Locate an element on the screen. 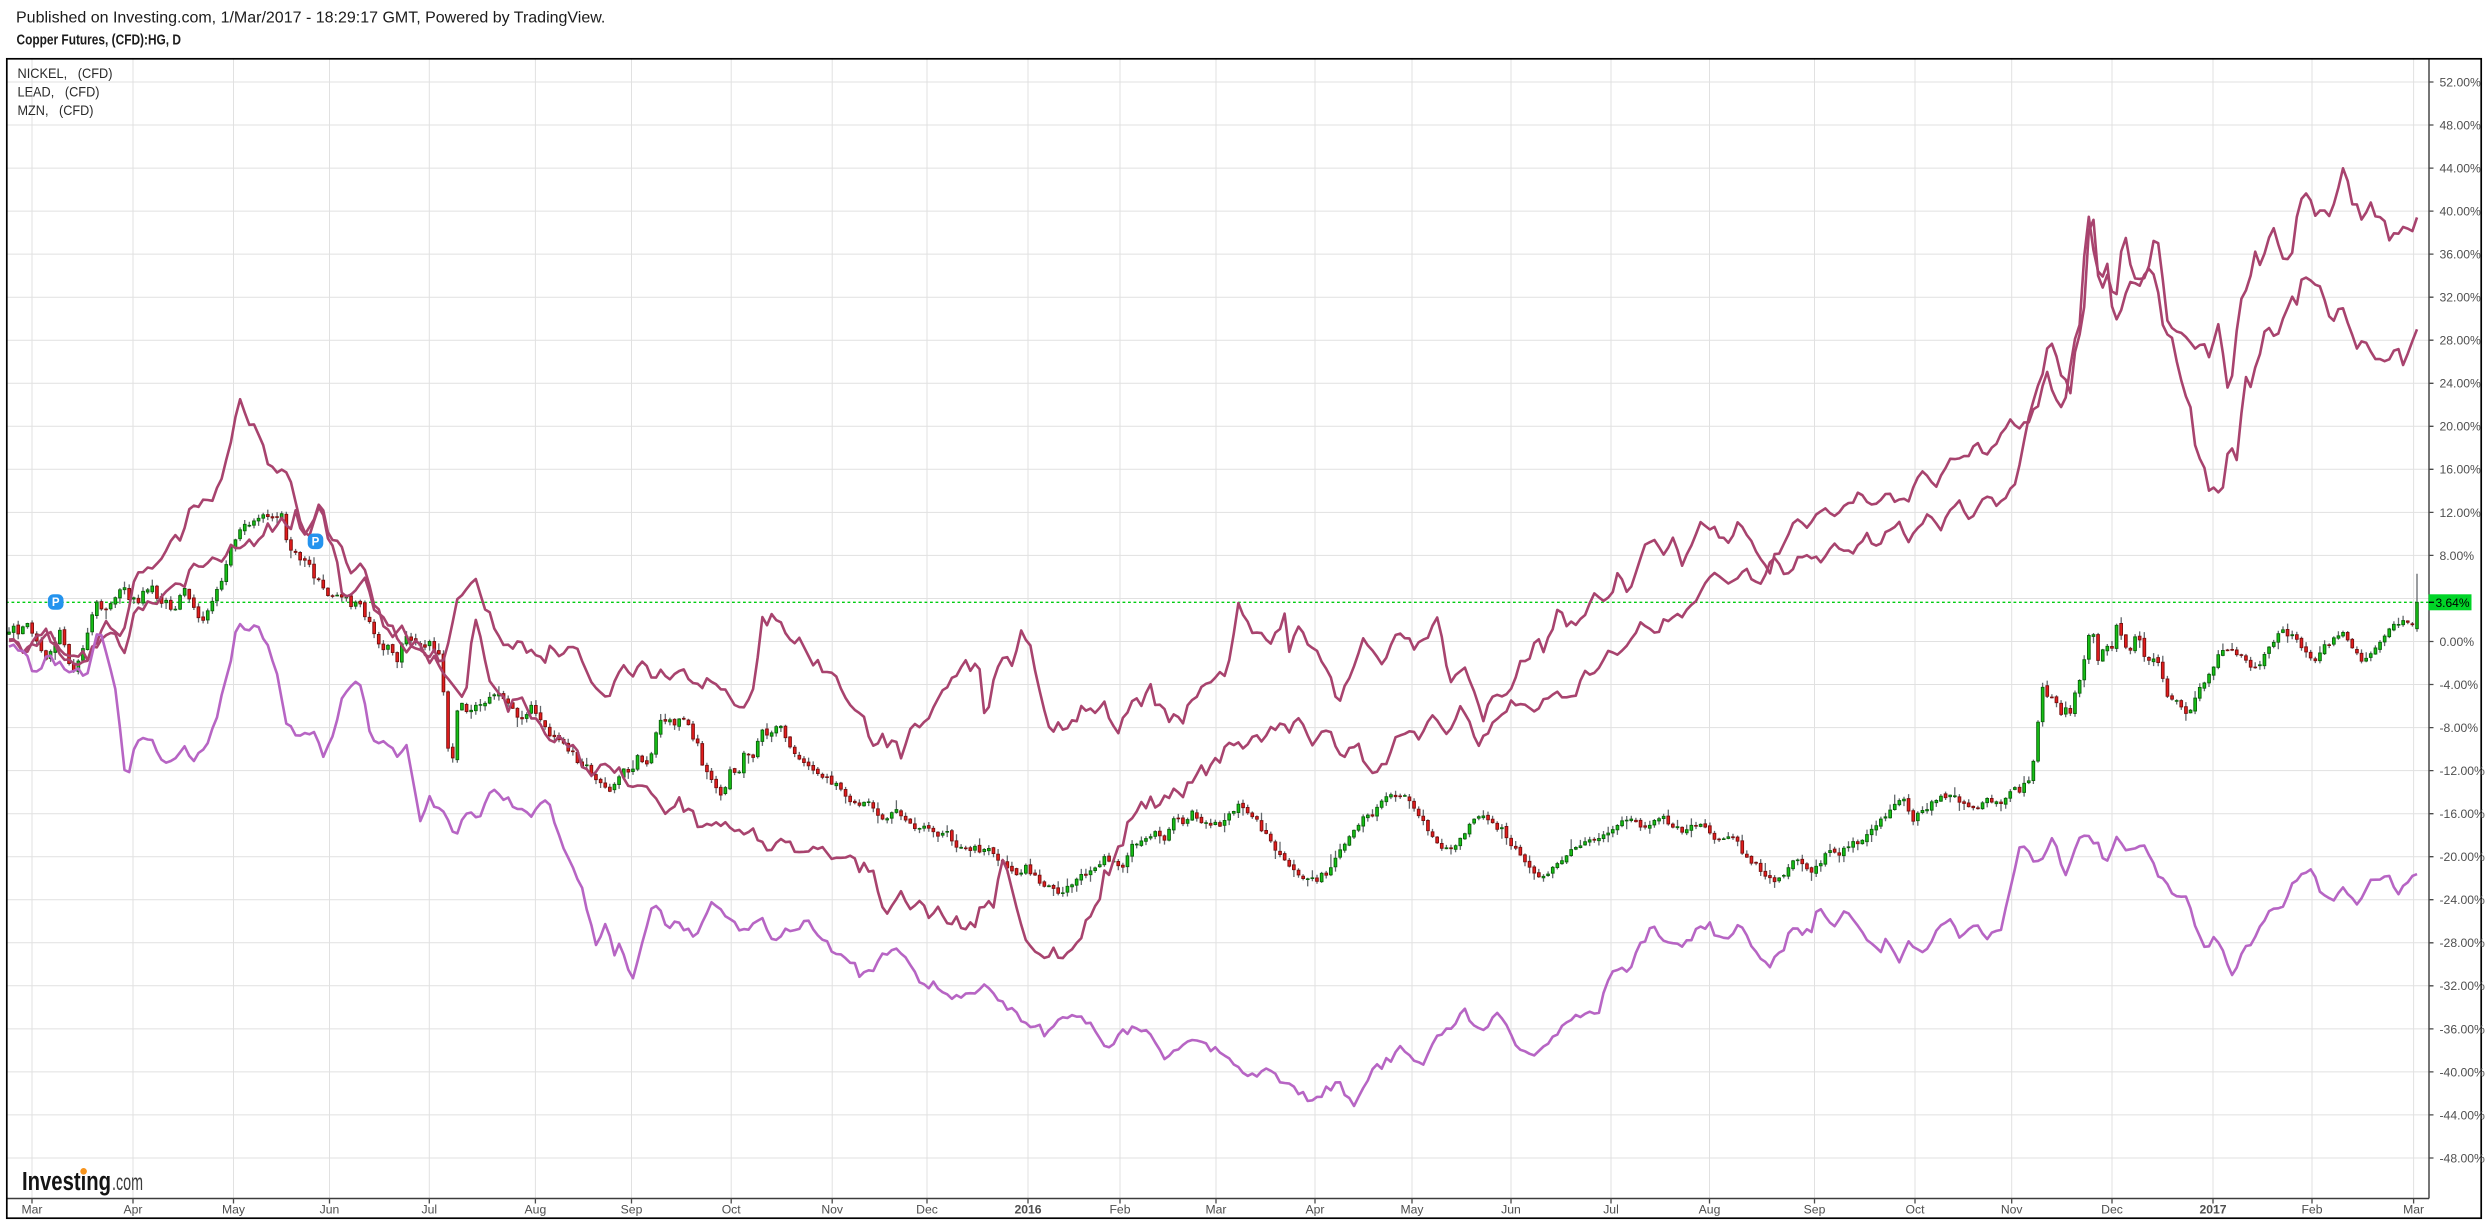 This screenshot has height=1222, width=2487. svg-text: MZN, (CFD) is located at coordinates (56, 110).